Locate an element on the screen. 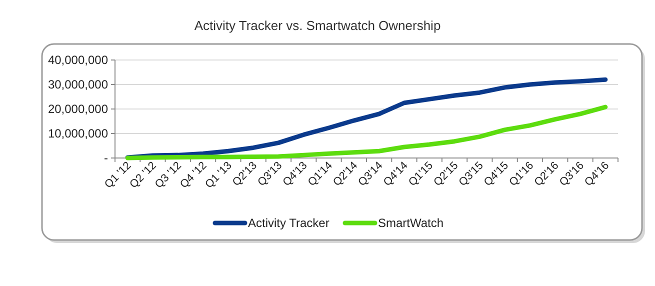 The height and width of the screenshot is (286, 655). y-tick-label: 40,000,000 is located at coordinates (78, 60).